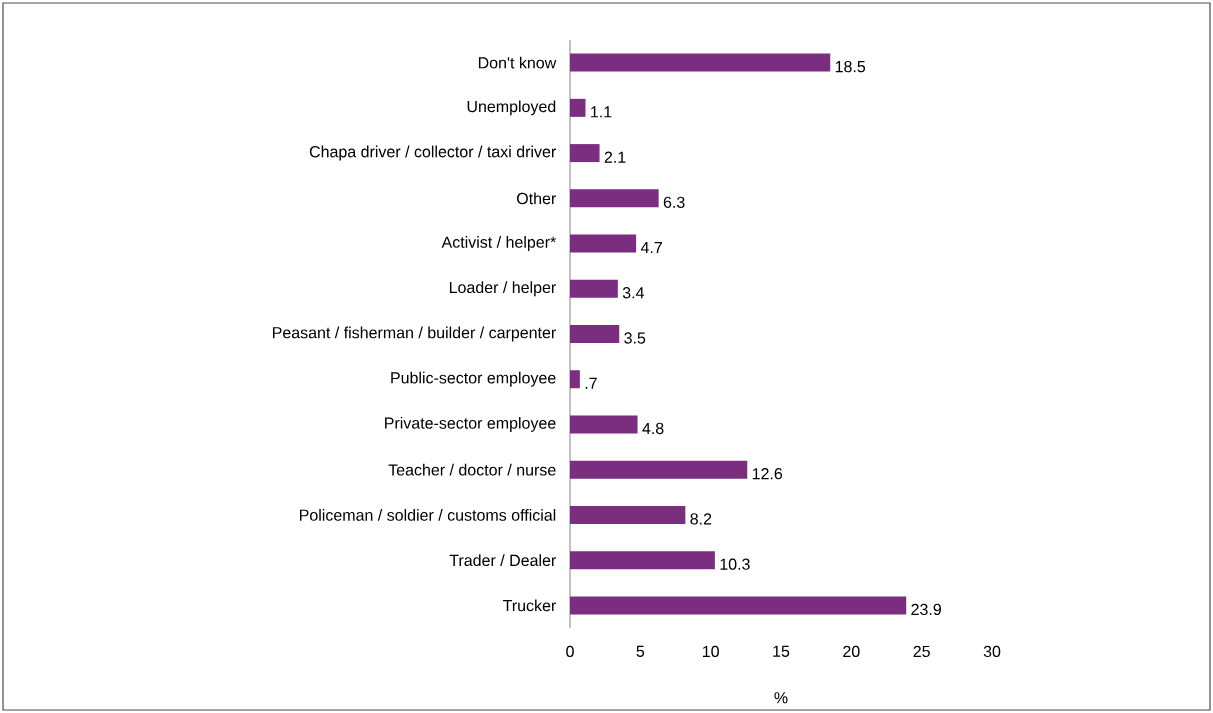  I want to click on x-axis-title: %, so click(781, 698).